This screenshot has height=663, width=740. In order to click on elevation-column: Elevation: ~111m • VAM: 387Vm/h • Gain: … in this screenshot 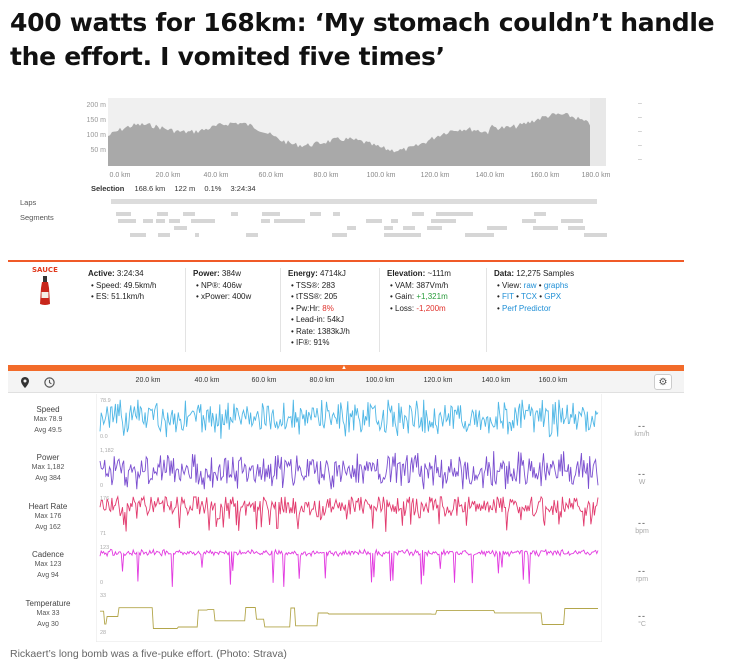, I will do `click(415, 310)`.